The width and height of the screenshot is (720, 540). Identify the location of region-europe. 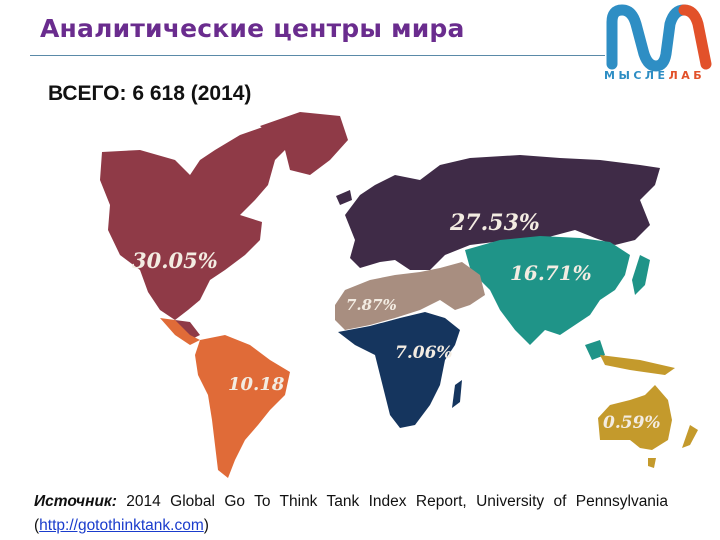
(498, 212).